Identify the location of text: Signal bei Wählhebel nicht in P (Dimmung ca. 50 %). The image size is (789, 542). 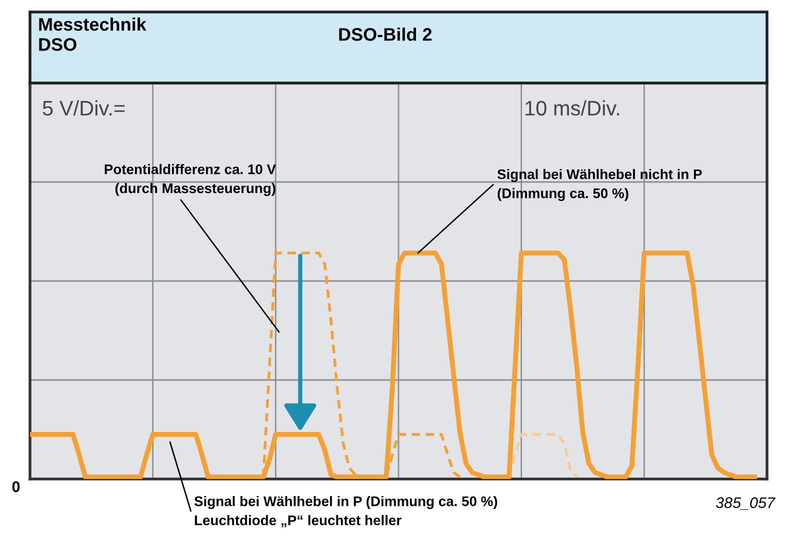
(599, 185).